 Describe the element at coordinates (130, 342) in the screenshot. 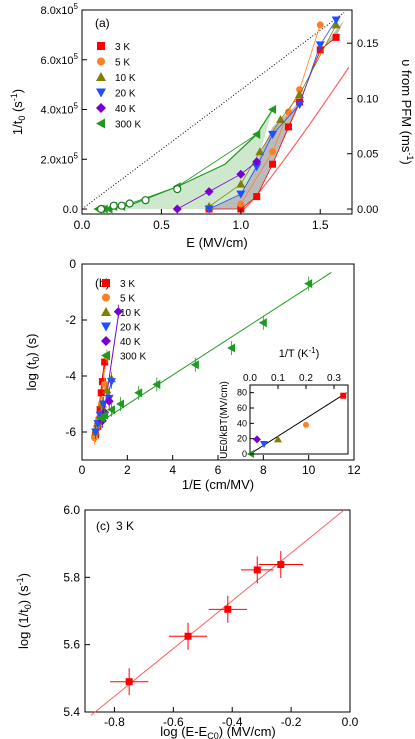

I see `legend-label: 40 K` at that location.